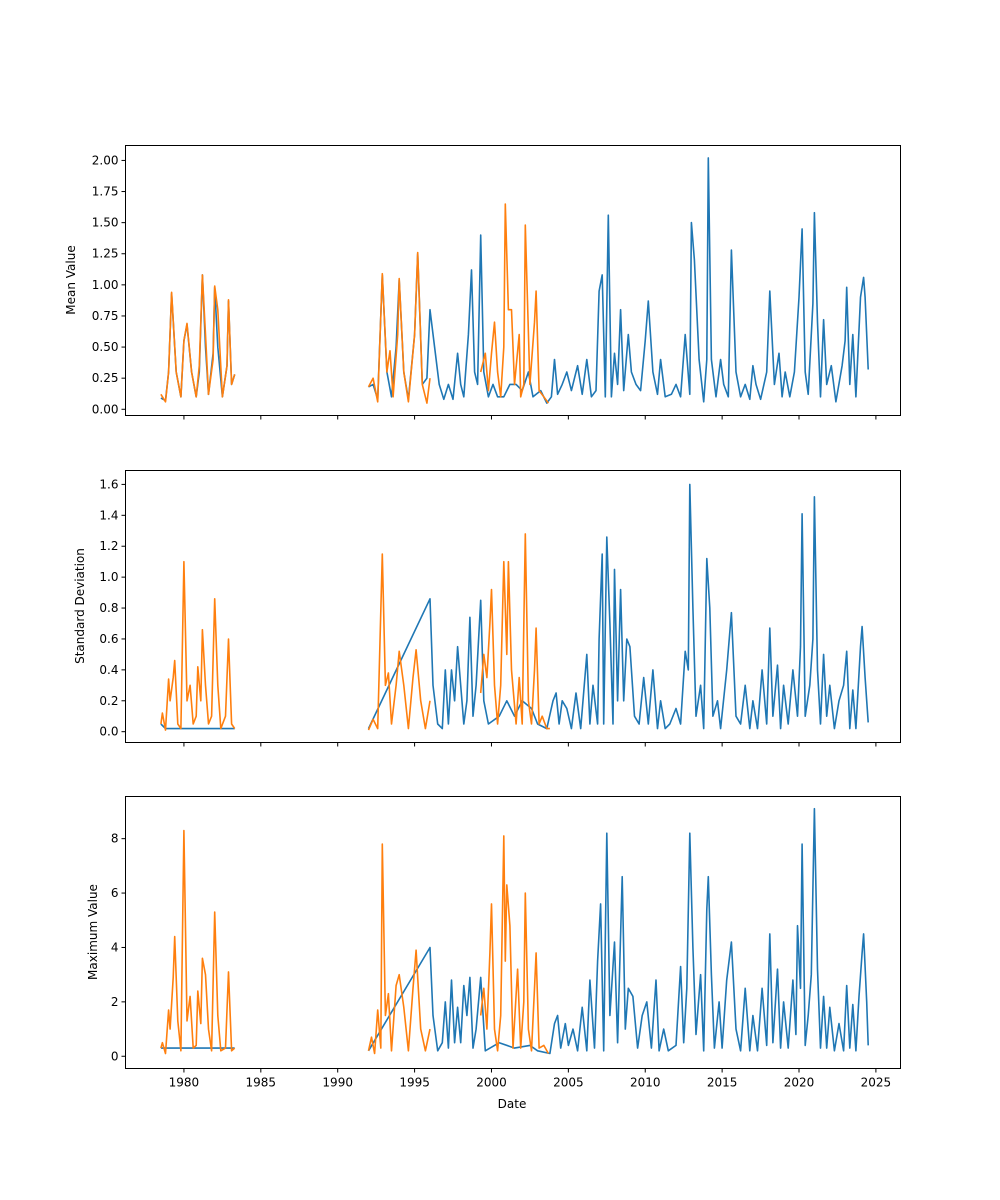 Image resolution: width=1000 pixels, height=1200 pixels. What do you see at coordinates (105, 223) in the screenshot?
I see `y-tick-label: 1.50` at bounding box center [105, 223].